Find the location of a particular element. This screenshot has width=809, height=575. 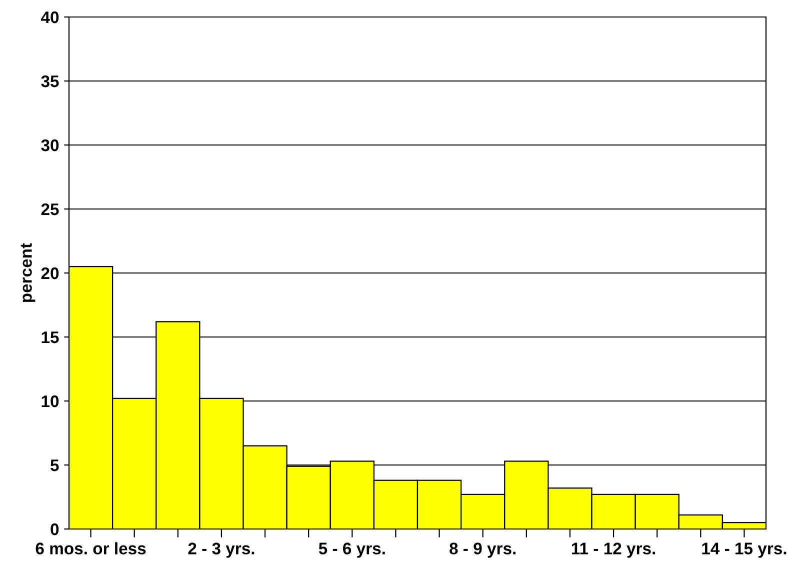

y-tick-label: 35 is located at coordinates (50, 81).